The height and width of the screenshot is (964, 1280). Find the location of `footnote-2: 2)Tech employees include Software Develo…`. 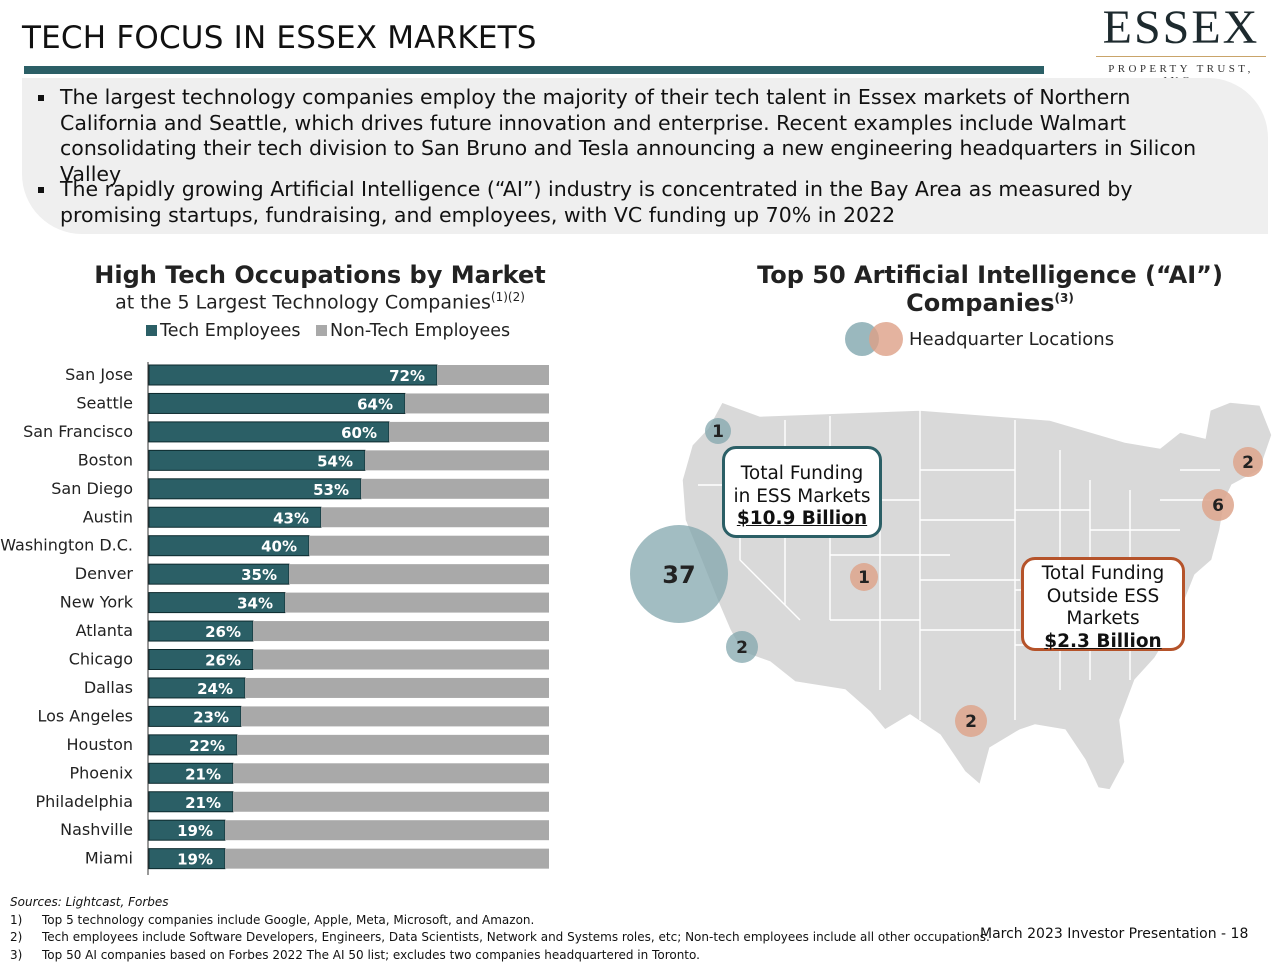

footnote-2: 2)Tech employees include Software Develo… is located at coordinates (500, 938).